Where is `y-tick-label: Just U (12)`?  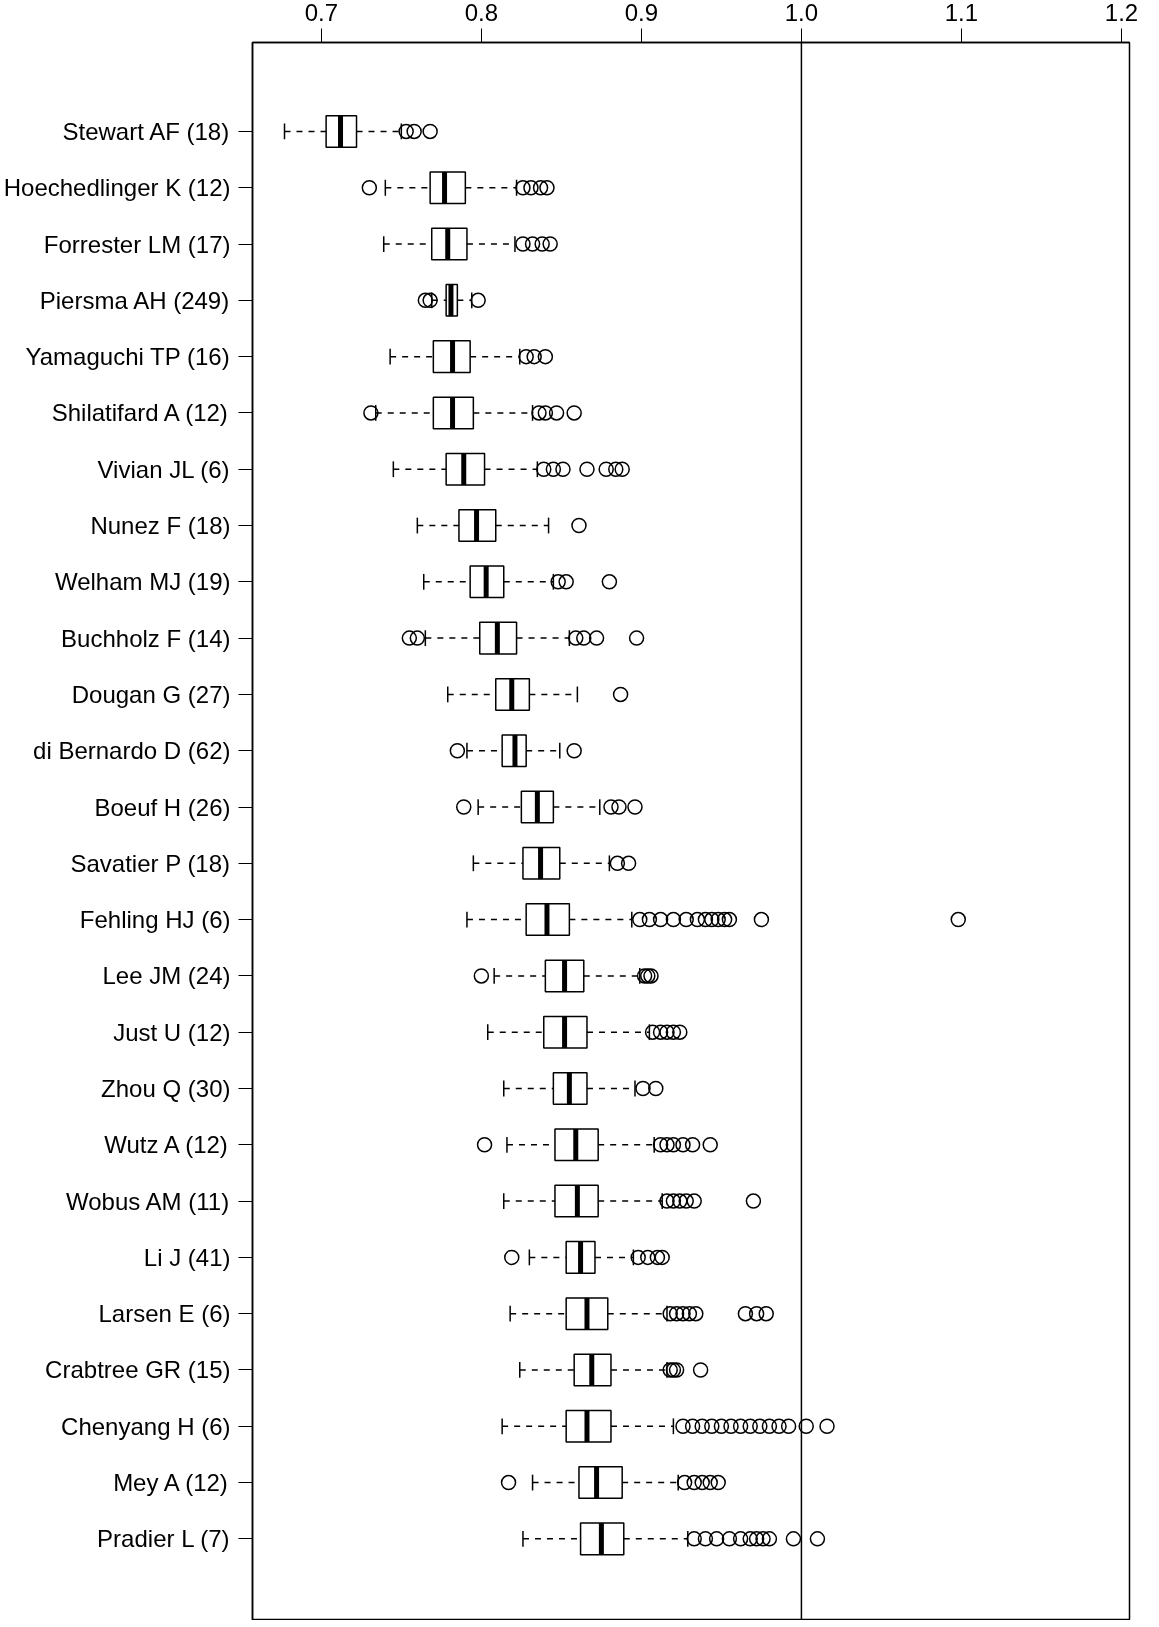
y-tick-label: Just U (12) is located at coordinates (172, 1032).